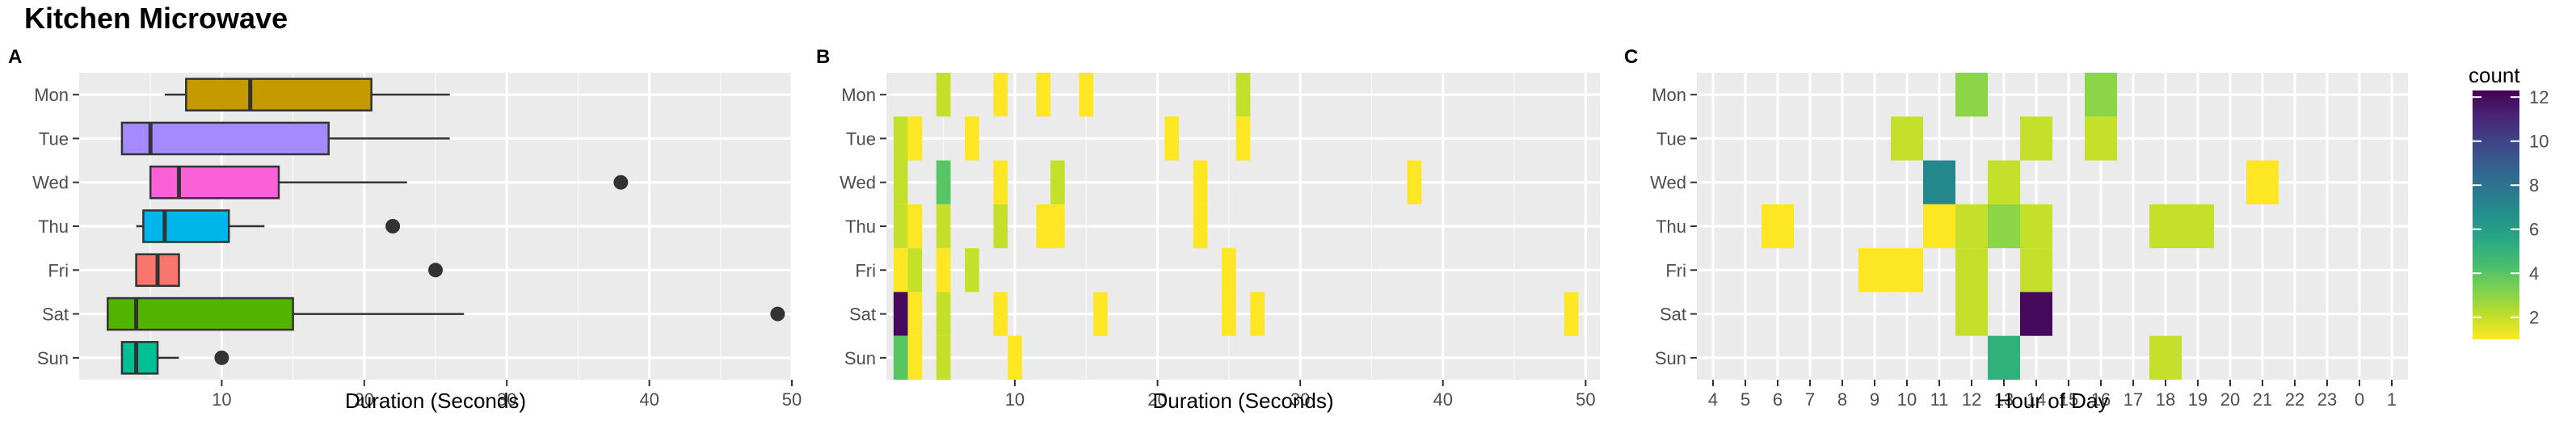 The height and width of the screenshot is (429, 2576). Describe the element at coordinates (15, 57) in the screenshot. I see `panel-tag-A: A` at that location.